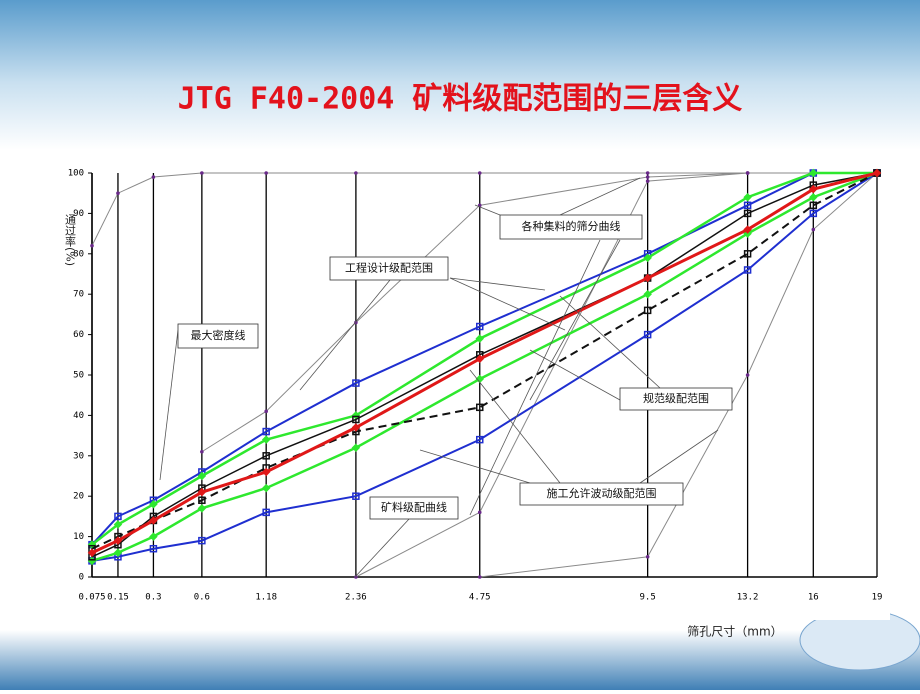 This screenshot has height=694, width=920. I want to click on x-tick-label: 0.15, so click(118, 598).